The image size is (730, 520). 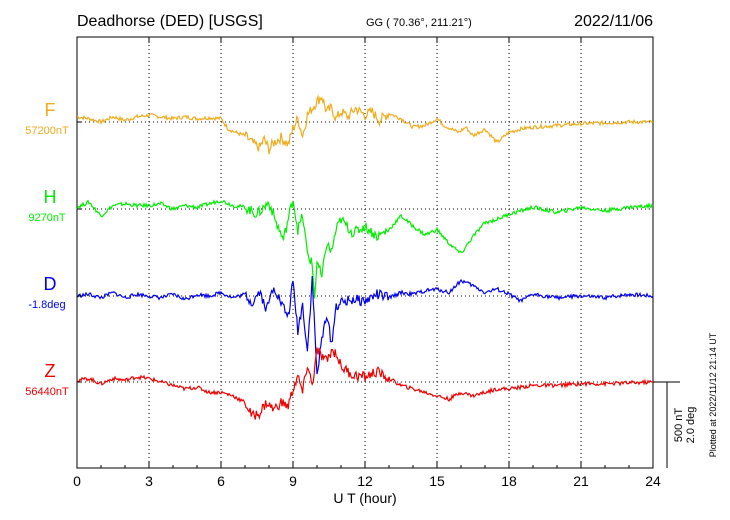 I want to click on scale-bar: 500 nT 2.0 deg, so click(x=675, y=424).